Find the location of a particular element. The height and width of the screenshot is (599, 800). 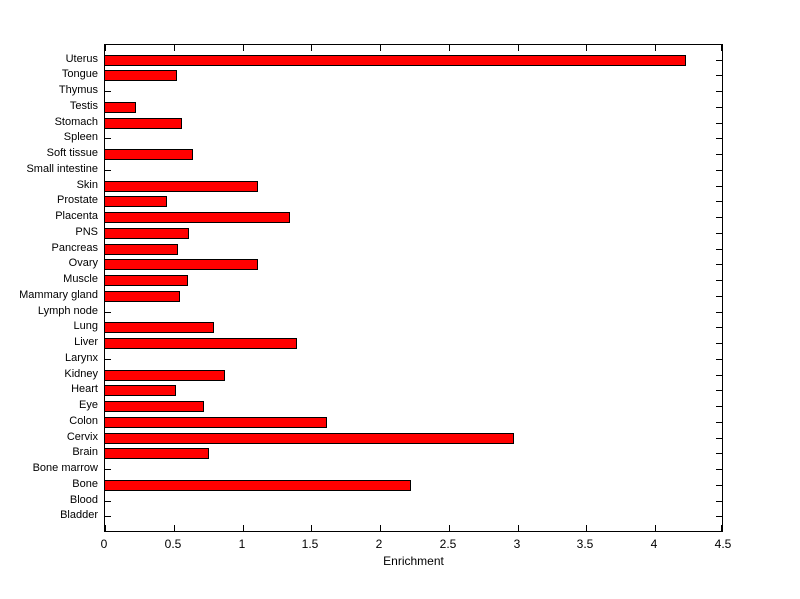

y-tick-label: Colon is located at coordinates (83, 421).